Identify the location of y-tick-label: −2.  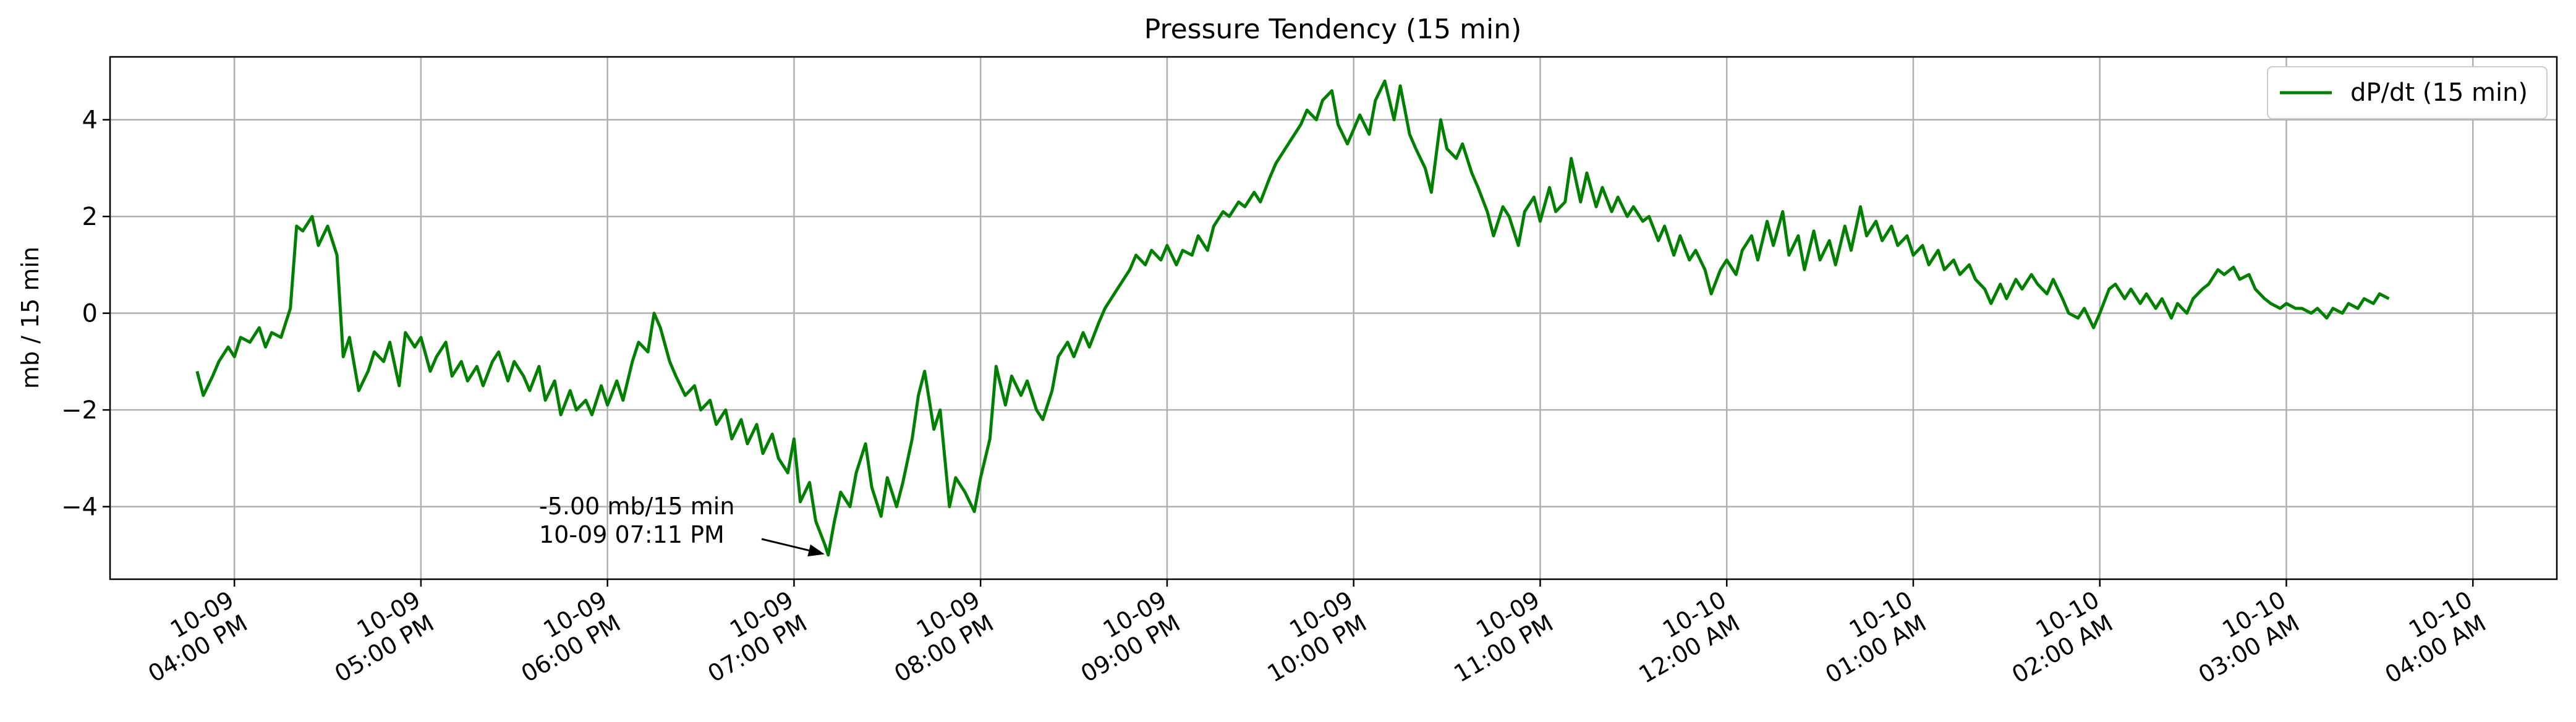
(79, 410).